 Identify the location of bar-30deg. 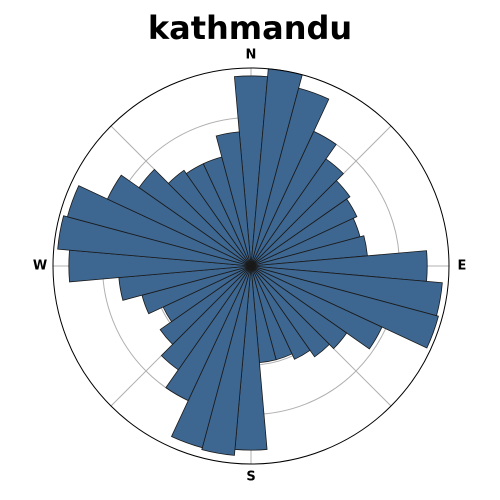
(293, 198).